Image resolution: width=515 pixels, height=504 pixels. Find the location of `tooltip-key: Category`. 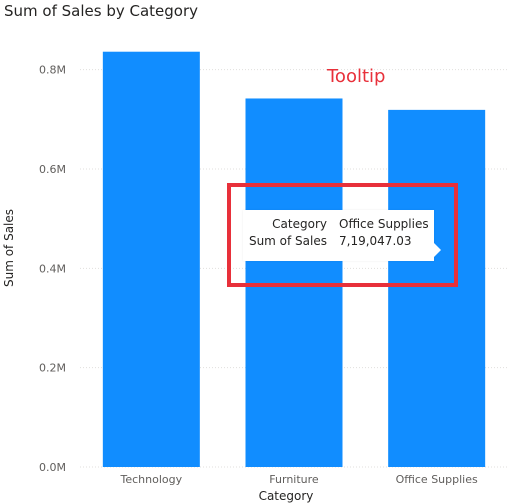

tooltip-key: Category is located at coordinates (299, 224).